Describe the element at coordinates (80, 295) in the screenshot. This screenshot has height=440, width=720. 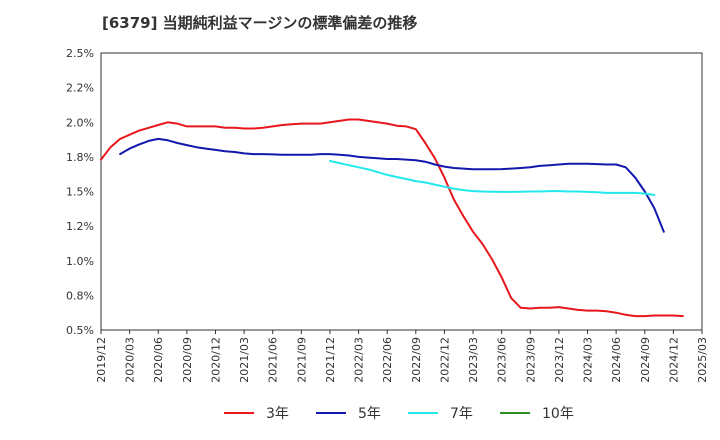
I see `y-tick-label: 0.8%` at that location.